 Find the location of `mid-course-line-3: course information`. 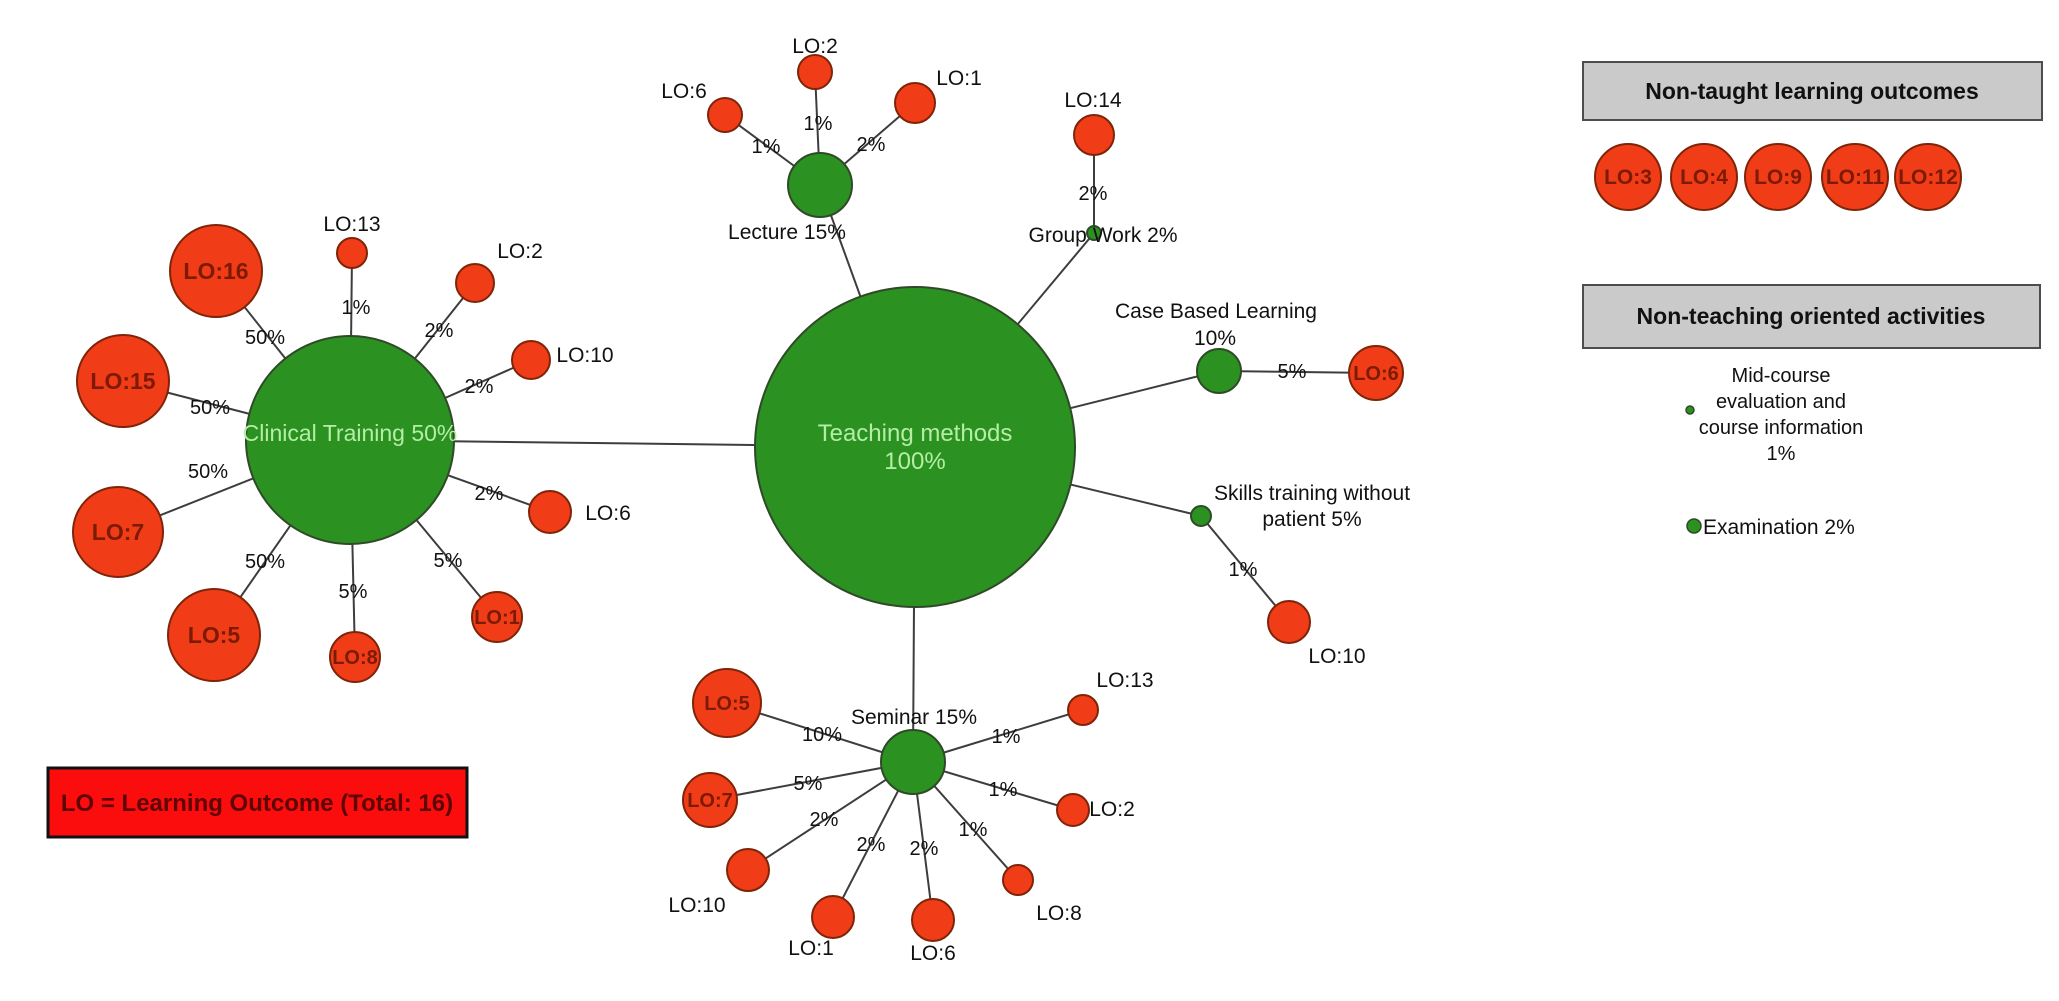

mid-course-line-3: course information is located at coordinates (1781, 428).